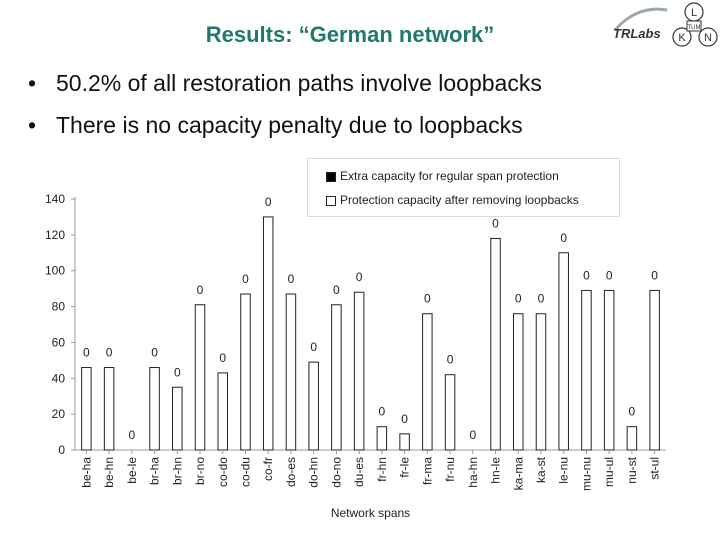 Image resolution: width=720 pixels, height=540 pixels. What do you see at coordinates (61, 450) in the screenshot?
I see `y-tick-label: 0` at bounding box center [61, 450].